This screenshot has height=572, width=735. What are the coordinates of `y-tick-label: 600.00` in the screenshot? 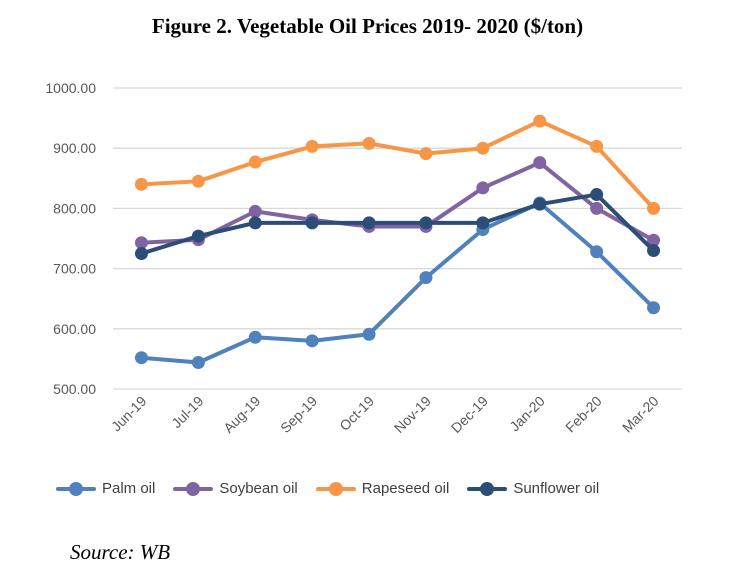 It's located at (74, 329).